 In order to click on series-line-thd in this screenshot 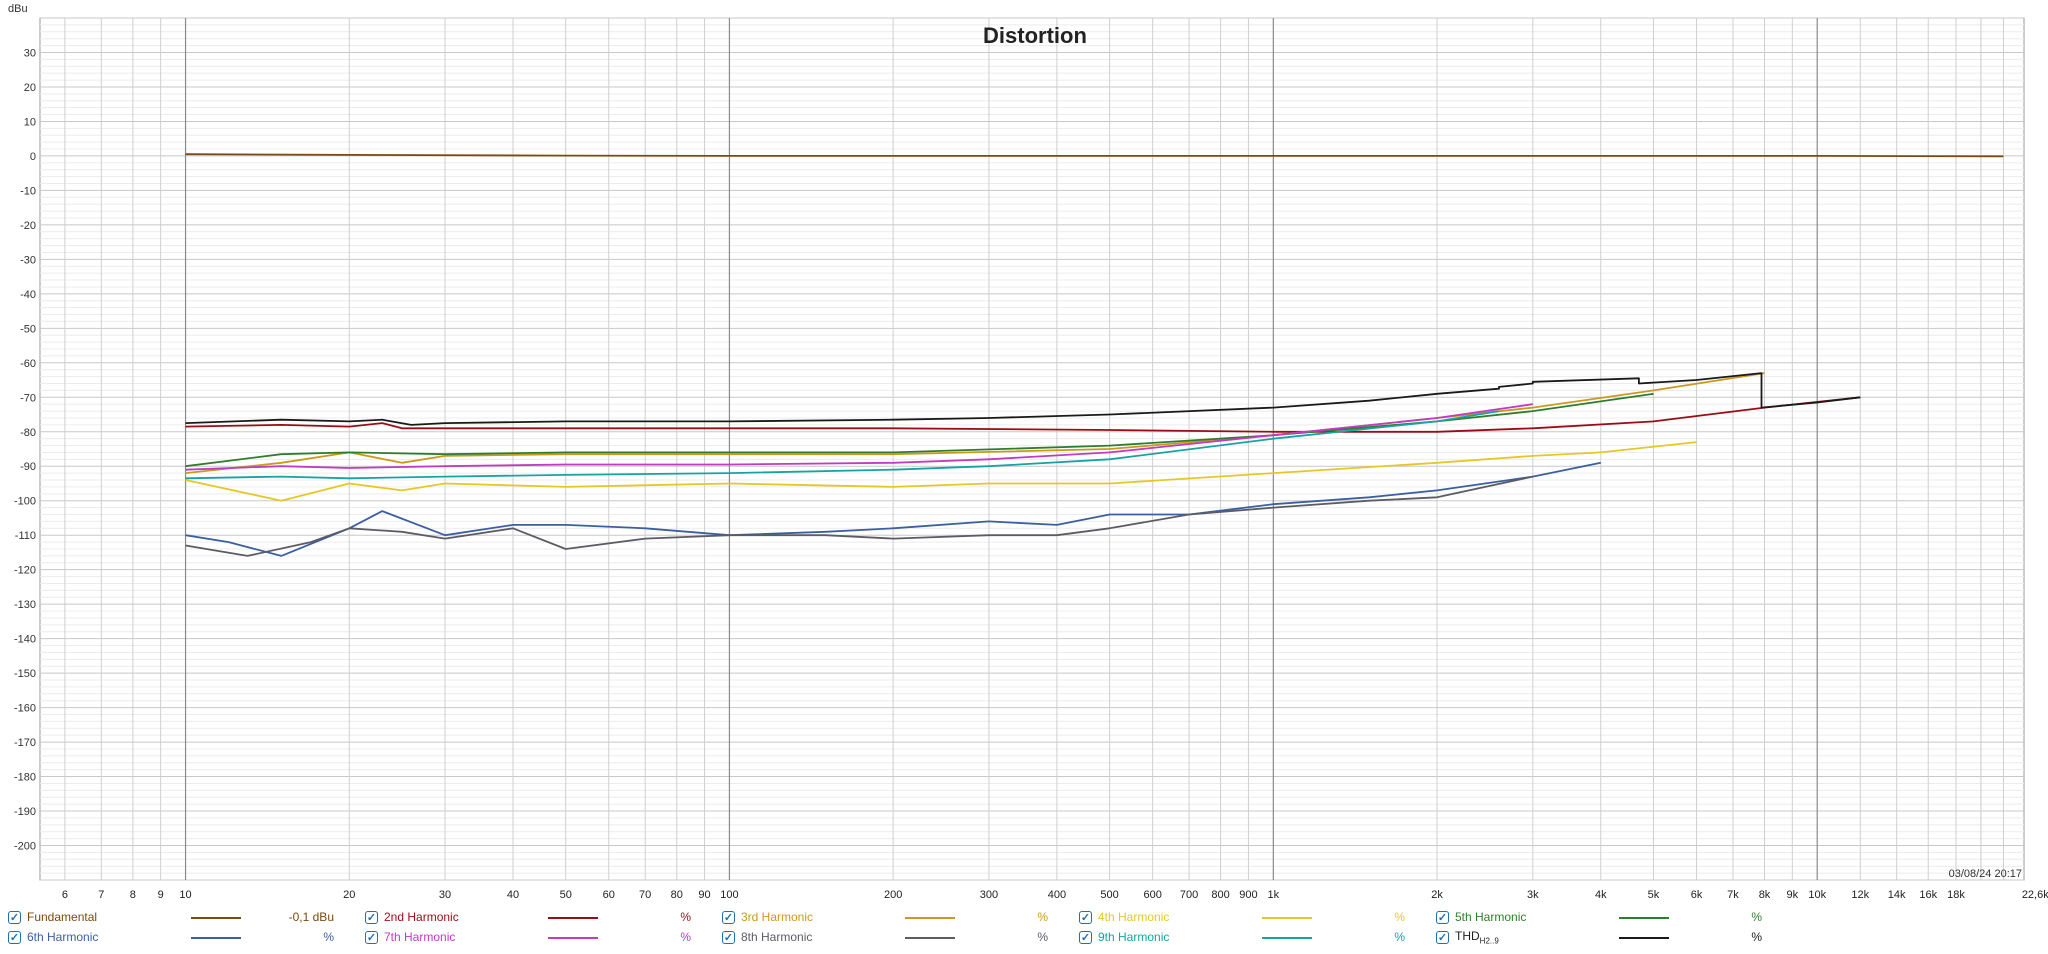, I will do `click(1023, 399)`.